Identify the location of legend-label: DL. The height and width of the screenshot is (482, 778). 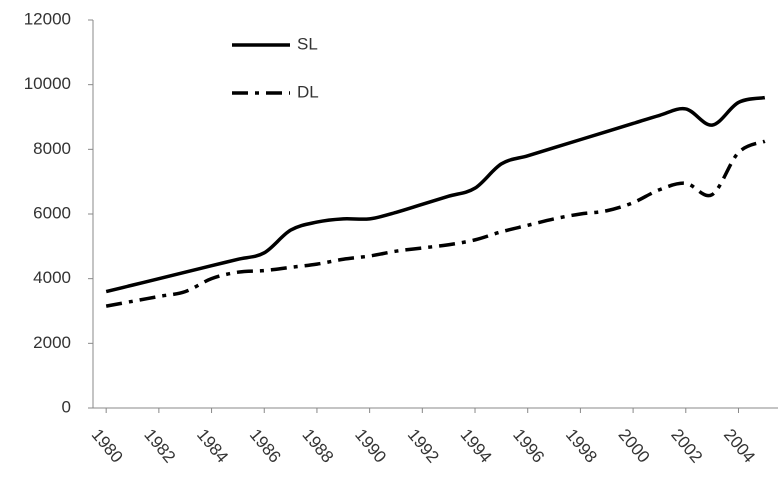
(308, 91).